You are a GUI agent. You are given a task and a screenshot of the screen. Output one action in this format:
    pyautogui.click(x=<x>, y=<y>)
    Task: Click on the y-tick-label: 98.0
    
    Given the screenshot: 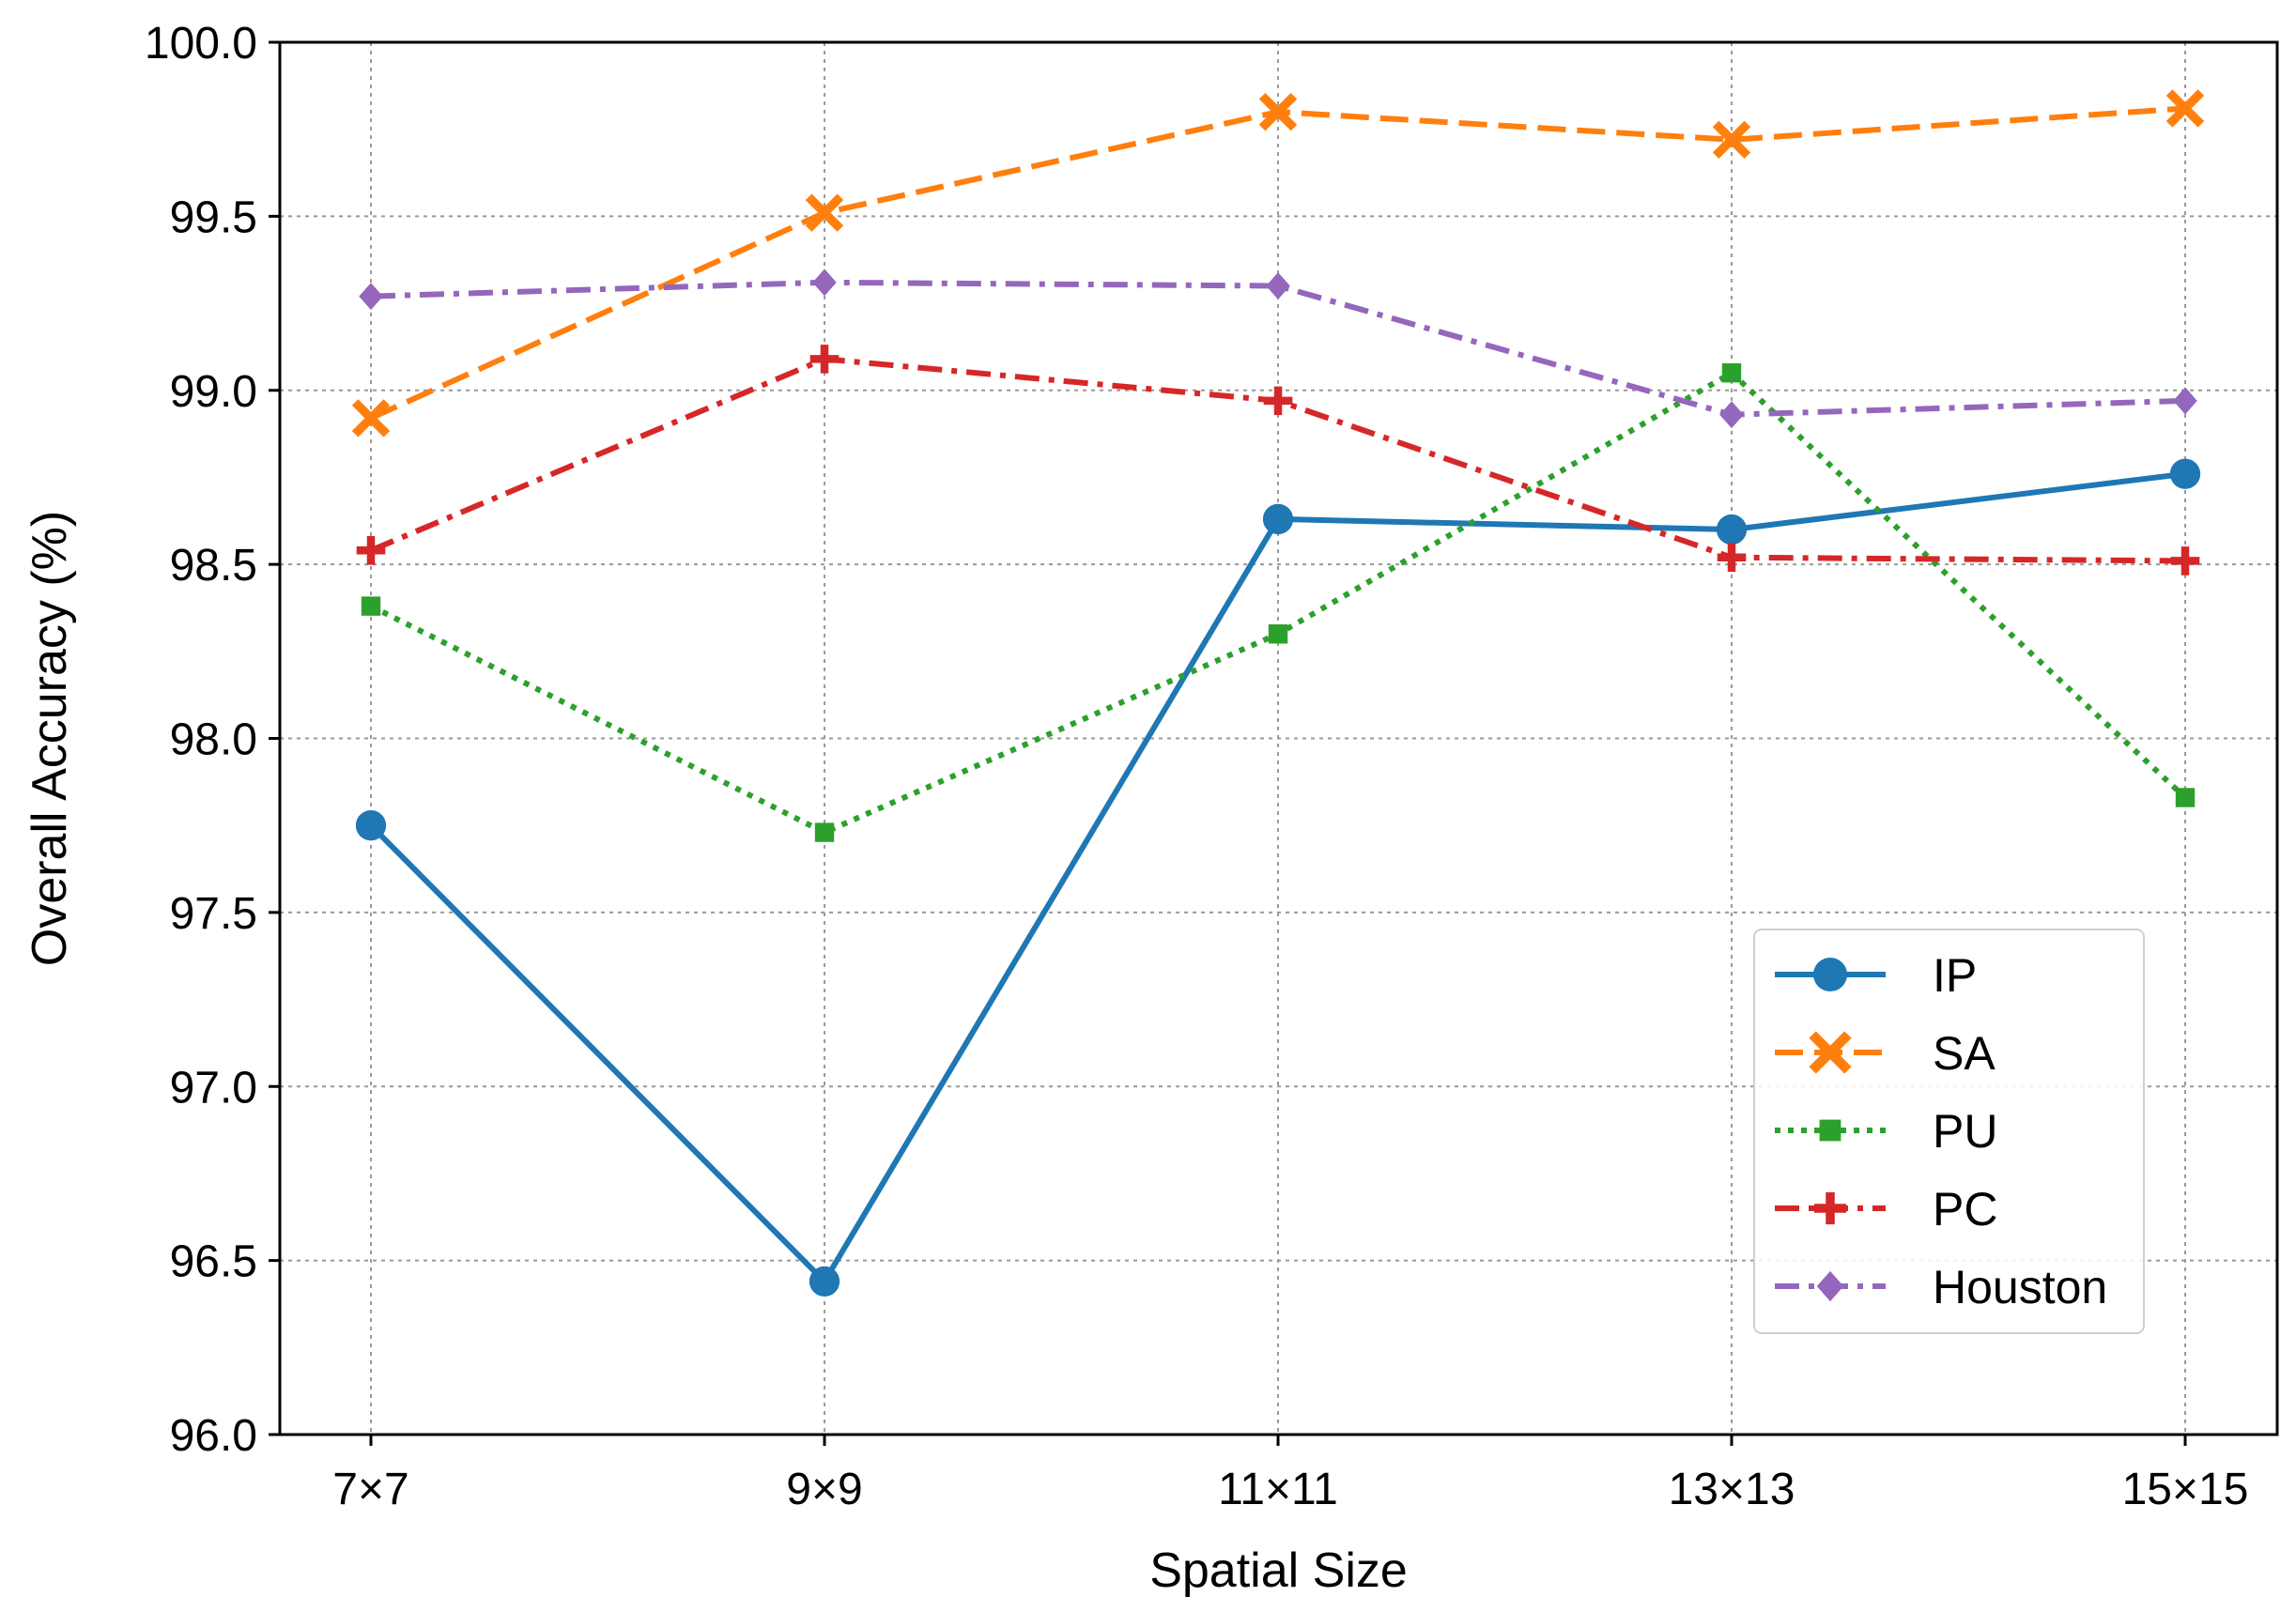 What is the action you would take?
    pyautogui.click(x=213, y=740)
    